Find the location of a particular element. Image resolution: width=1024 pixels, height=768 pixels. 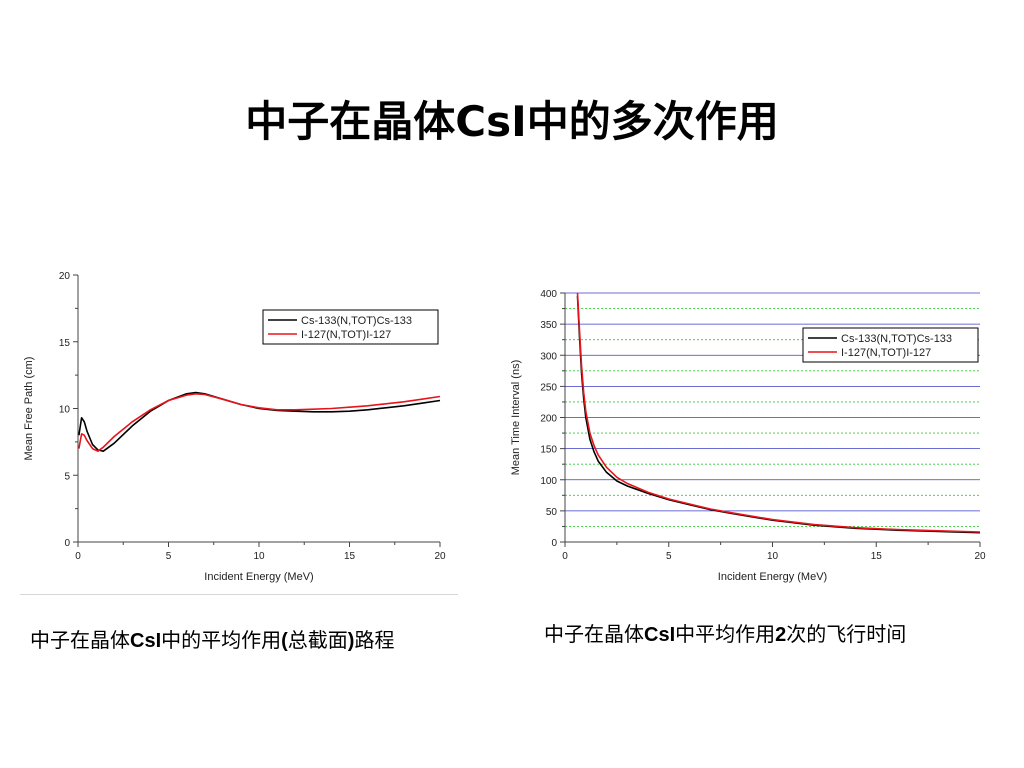

caption-left: 中子在晶体CsI中的平均作用(总截面)路程 is located at coordinates (212, 638).